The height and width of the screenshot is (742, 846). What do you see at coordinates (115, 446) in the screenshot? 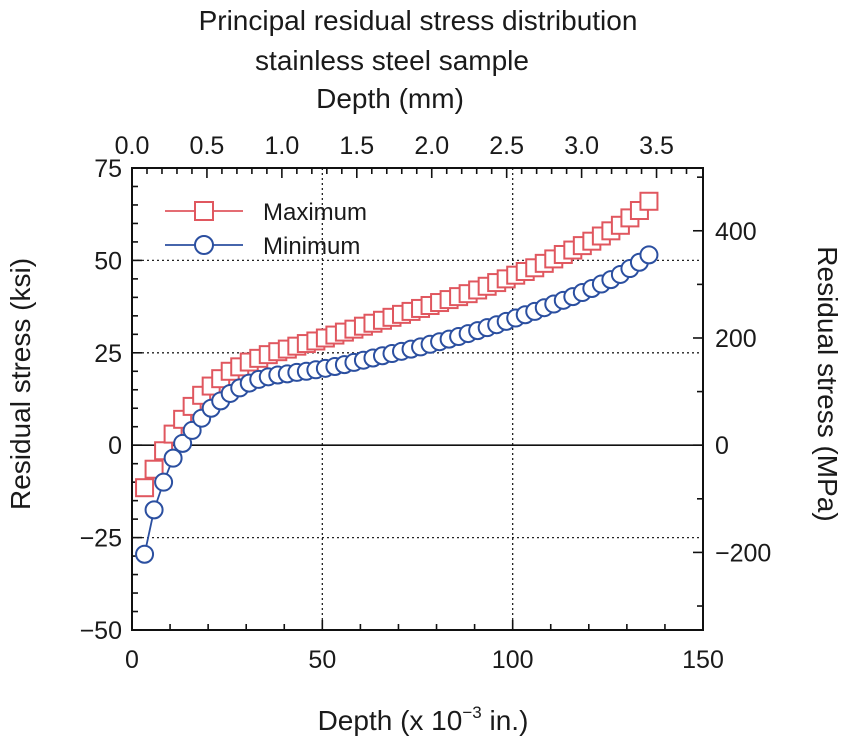
I see `y-tick-label-2: 0` at bounding box center [115, 446].